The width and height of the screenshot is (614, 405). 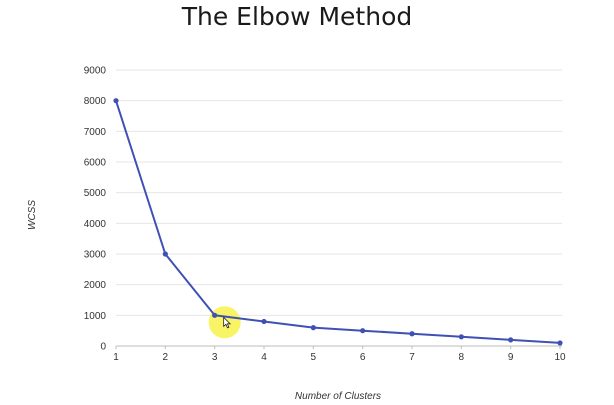 What do you see at coordinates (95, 316) in the screenshot?
I see `y-tick-label: 1000` at bounding box center [95, 316].